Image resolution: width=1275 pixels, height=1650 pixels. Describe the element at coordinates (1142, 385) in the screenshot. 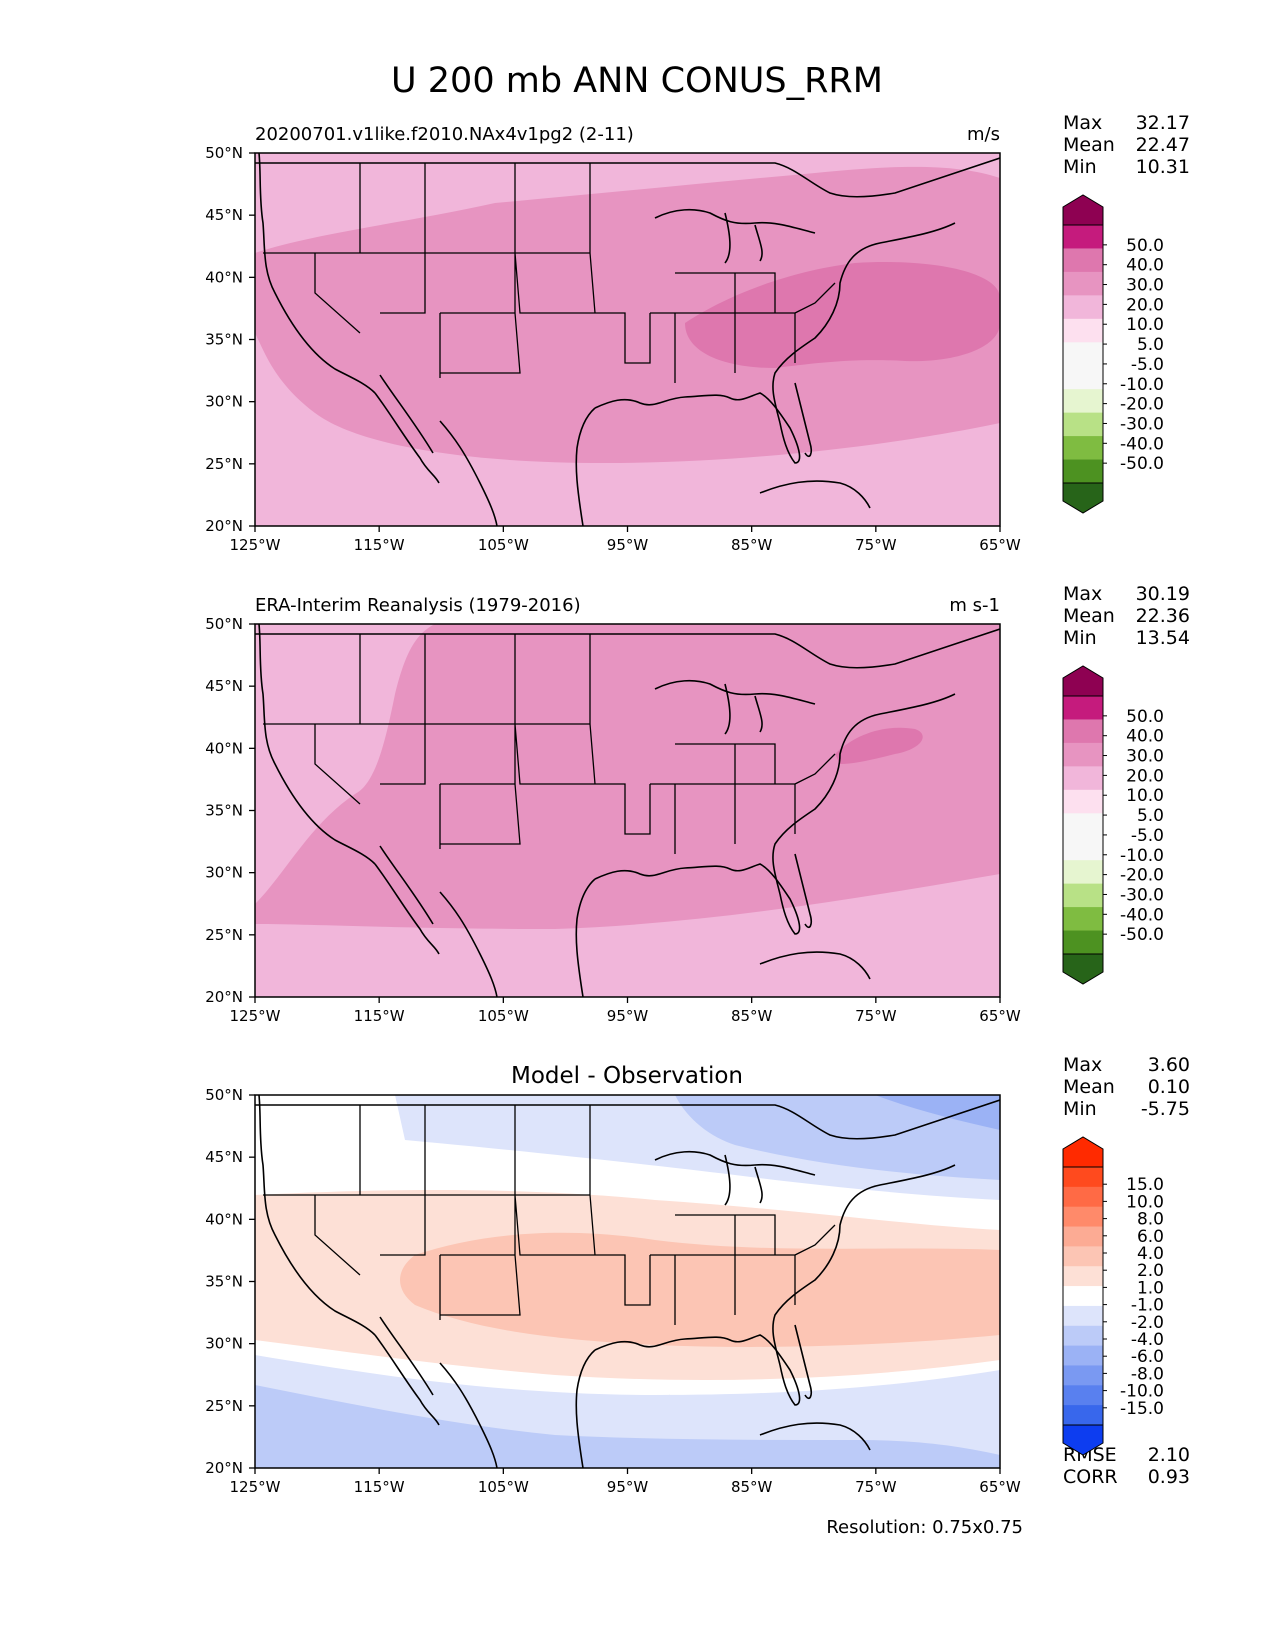

I see `colorbar-tick-label: -10.0` at that location.